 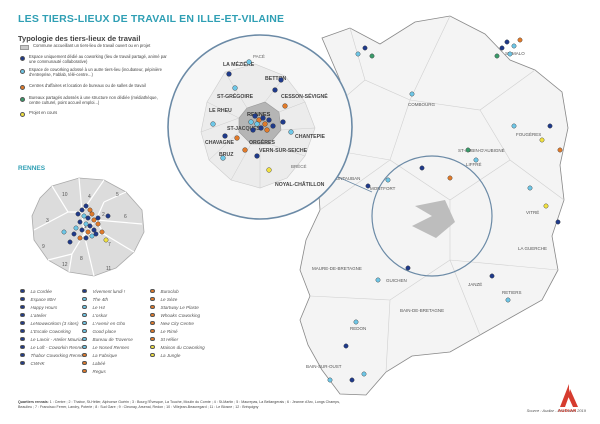 I want to click on venue-name: Happy Hours, so click(x=44, y=307).